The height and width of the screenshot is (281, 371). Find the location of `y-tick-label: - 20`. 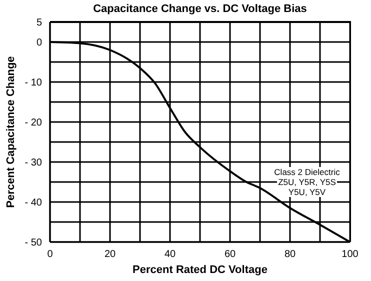

y-tick-label: - 20 is located at coordinates (33, 123).